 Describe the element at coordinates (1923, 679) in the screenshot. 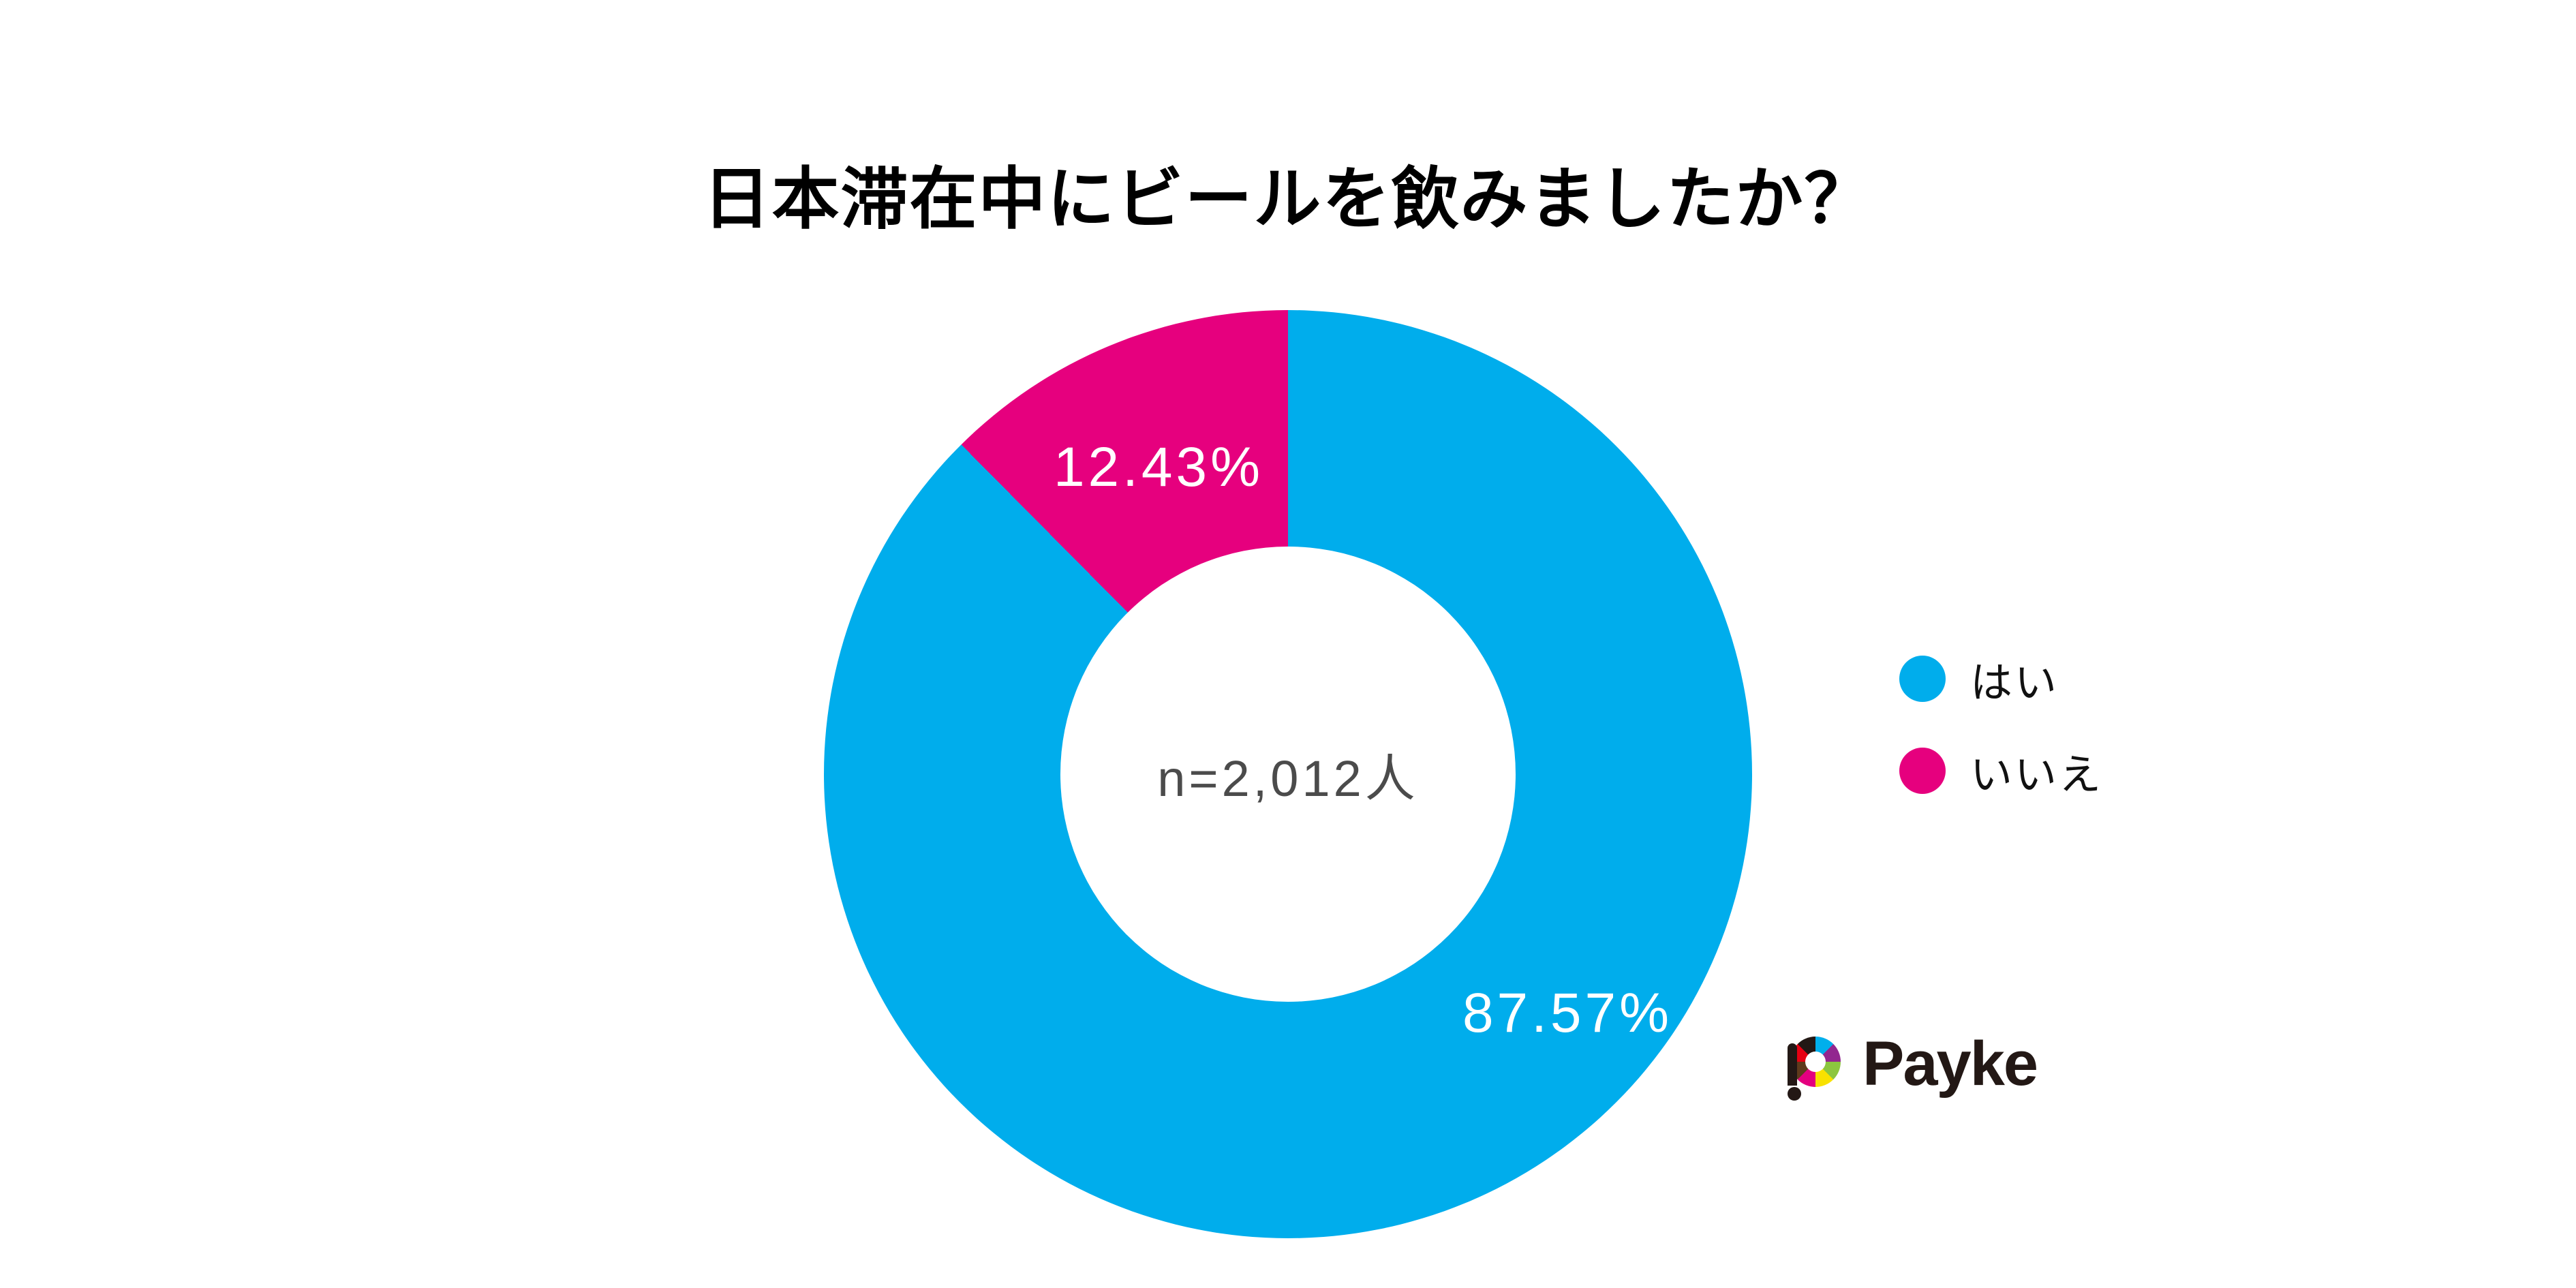

I see `legend-swatch-yes-icon` at that location.